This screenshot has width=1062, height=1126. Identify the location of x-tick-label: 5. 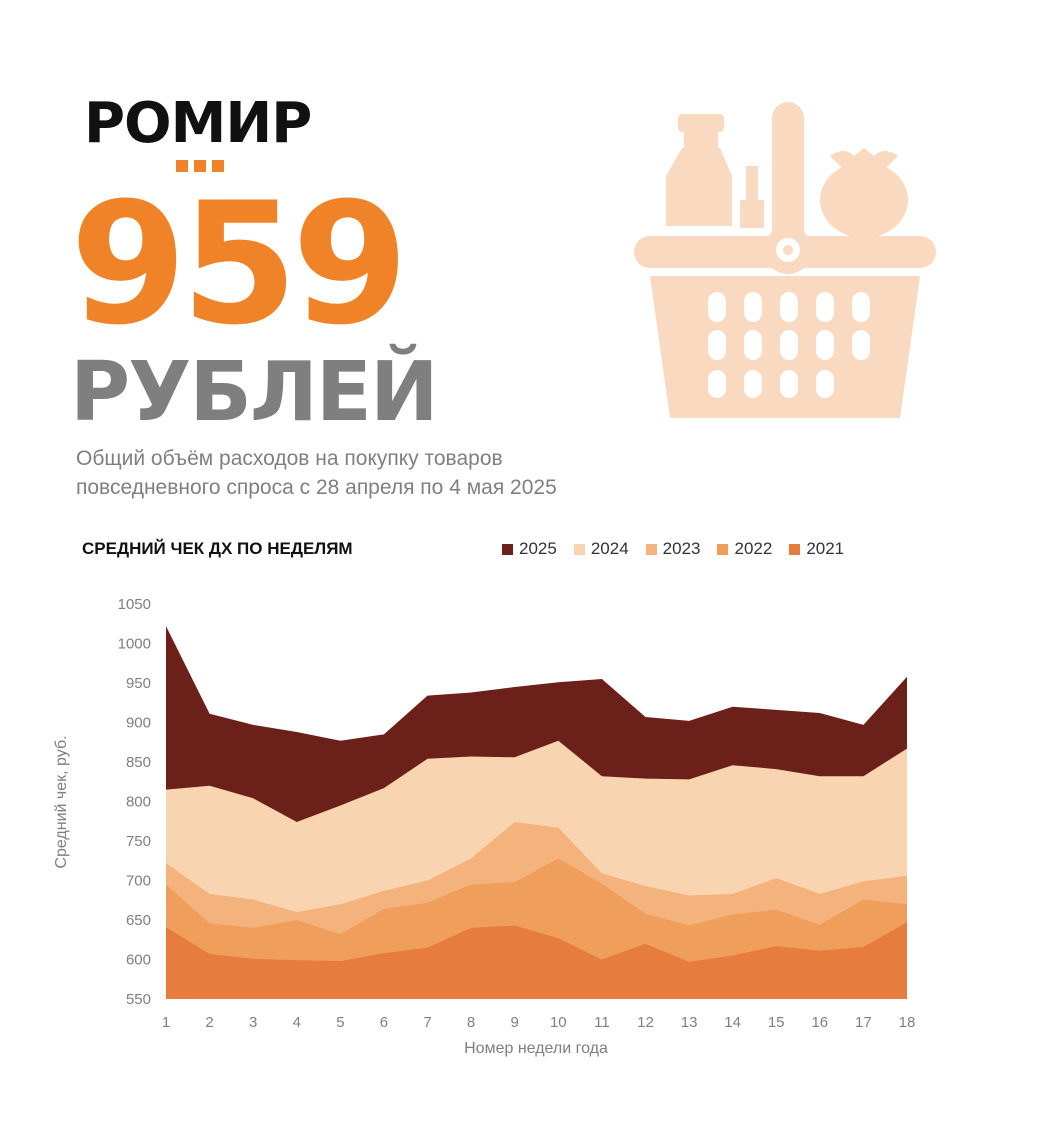
(340, 1022).